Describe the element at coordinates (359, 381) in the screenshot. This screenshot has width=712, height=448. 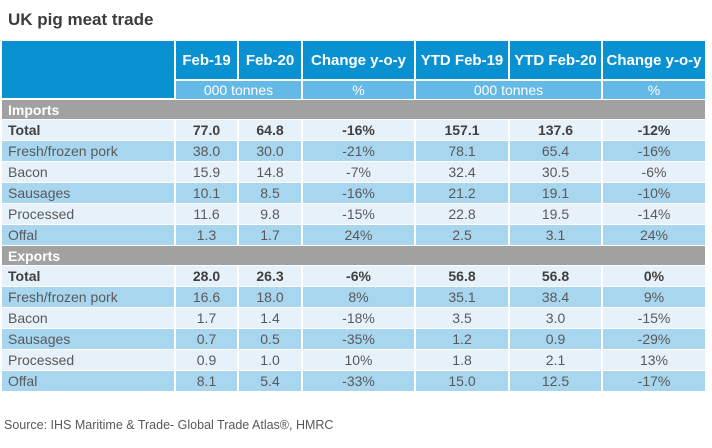
I see `cell-value: -33%` at that location.